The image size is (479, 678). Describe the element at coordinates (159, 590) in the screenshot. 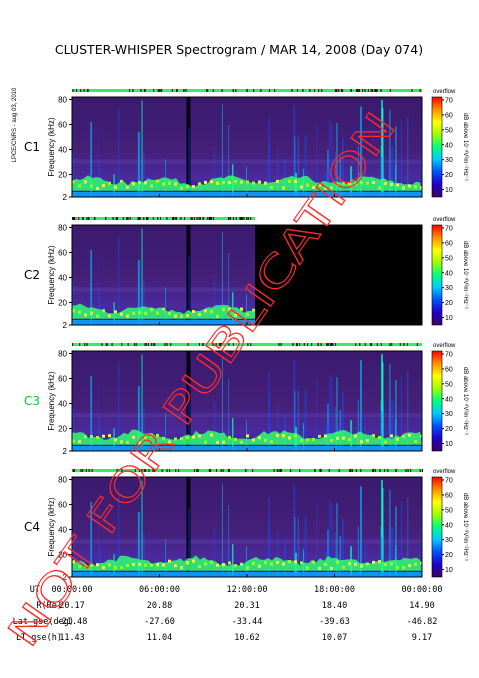

I see `ephemeris-cell: 06:00:00` at that location.